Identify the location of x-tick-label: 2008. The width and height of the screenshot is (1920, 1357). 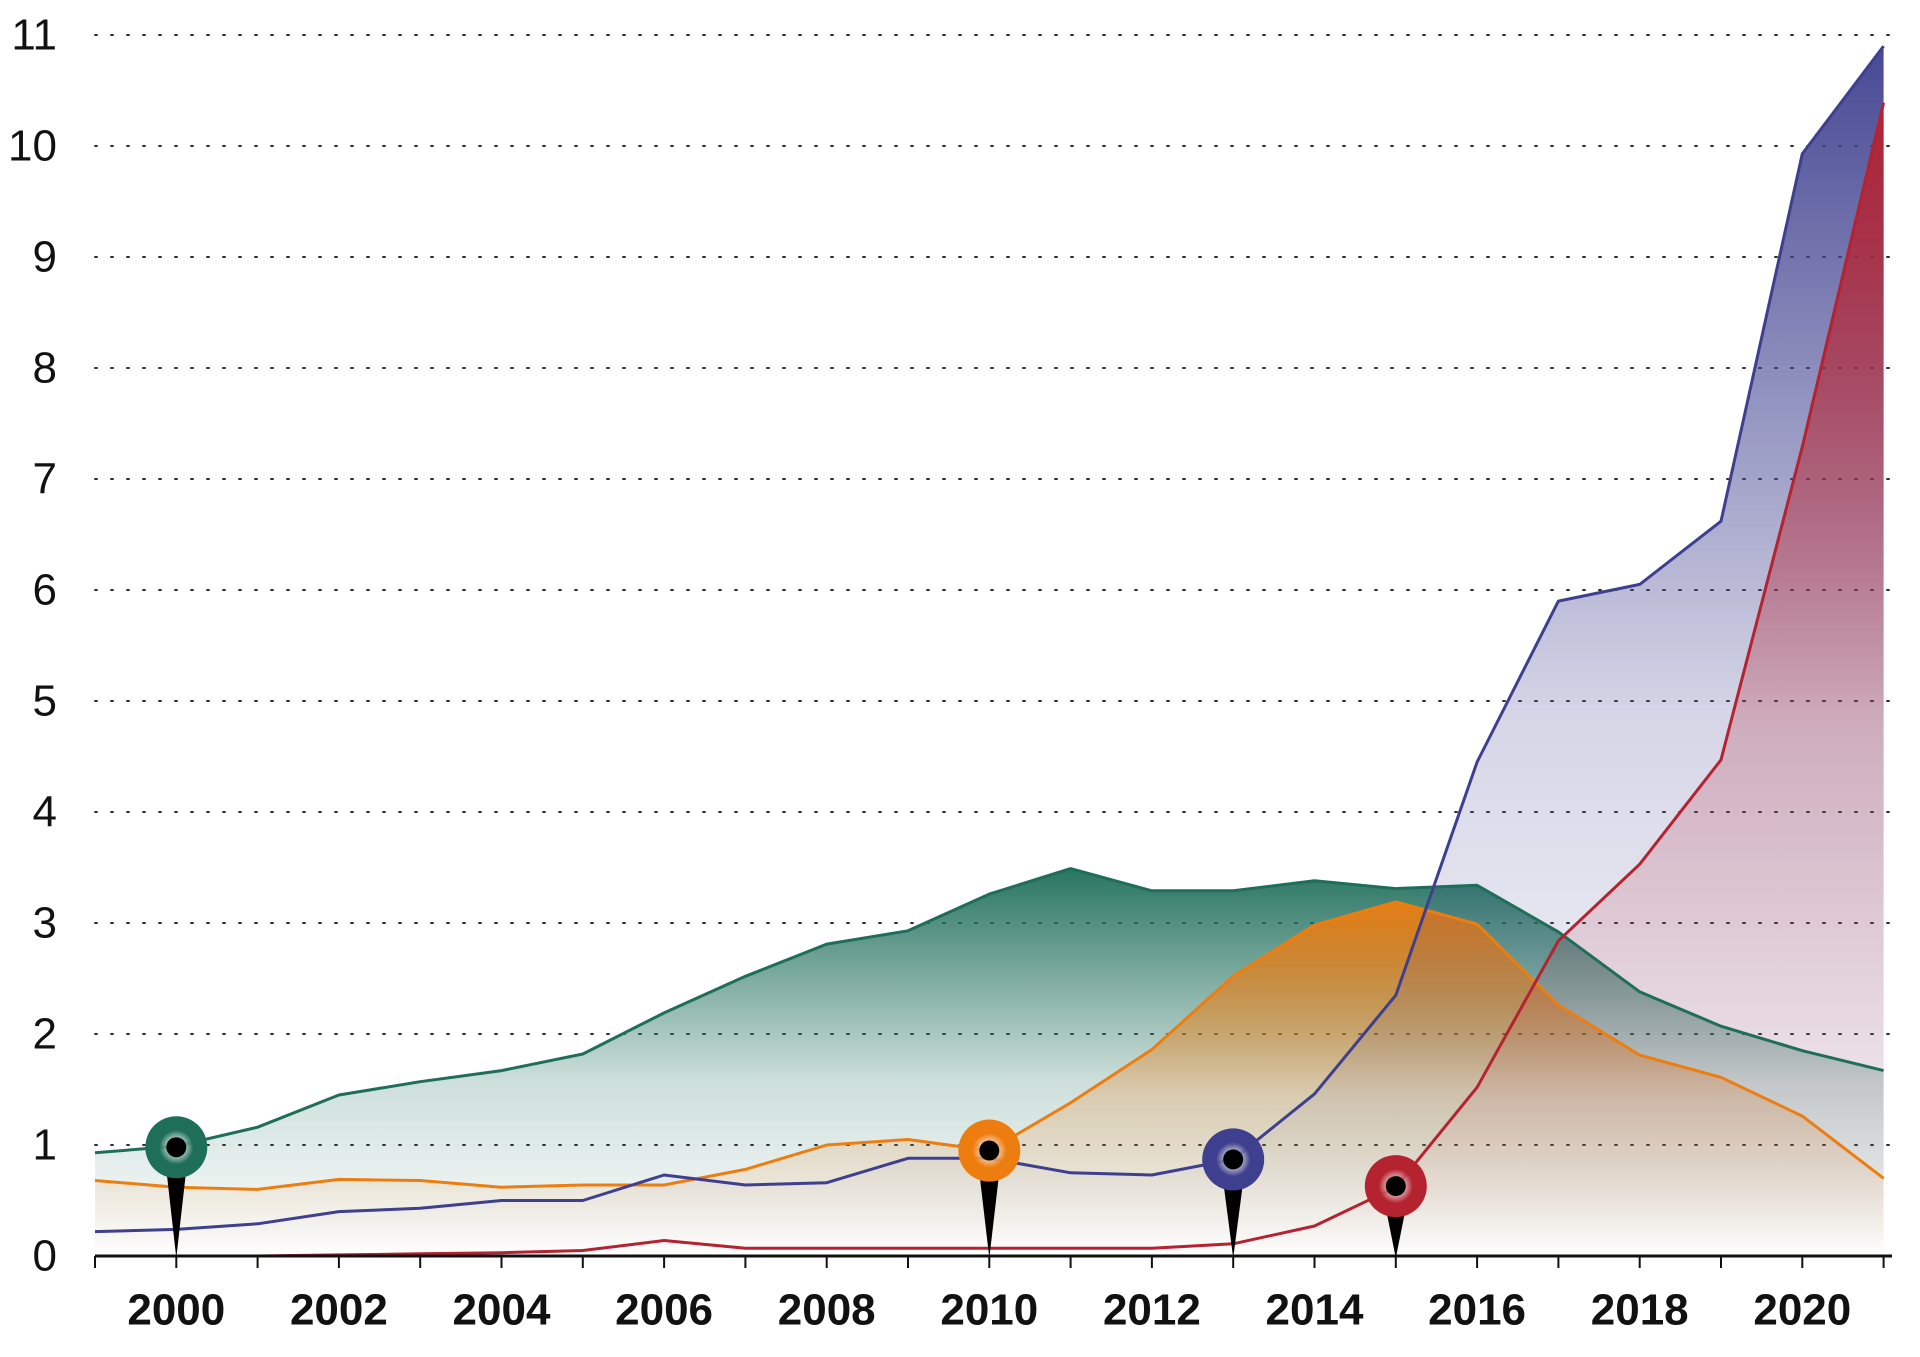
(827, 1310).